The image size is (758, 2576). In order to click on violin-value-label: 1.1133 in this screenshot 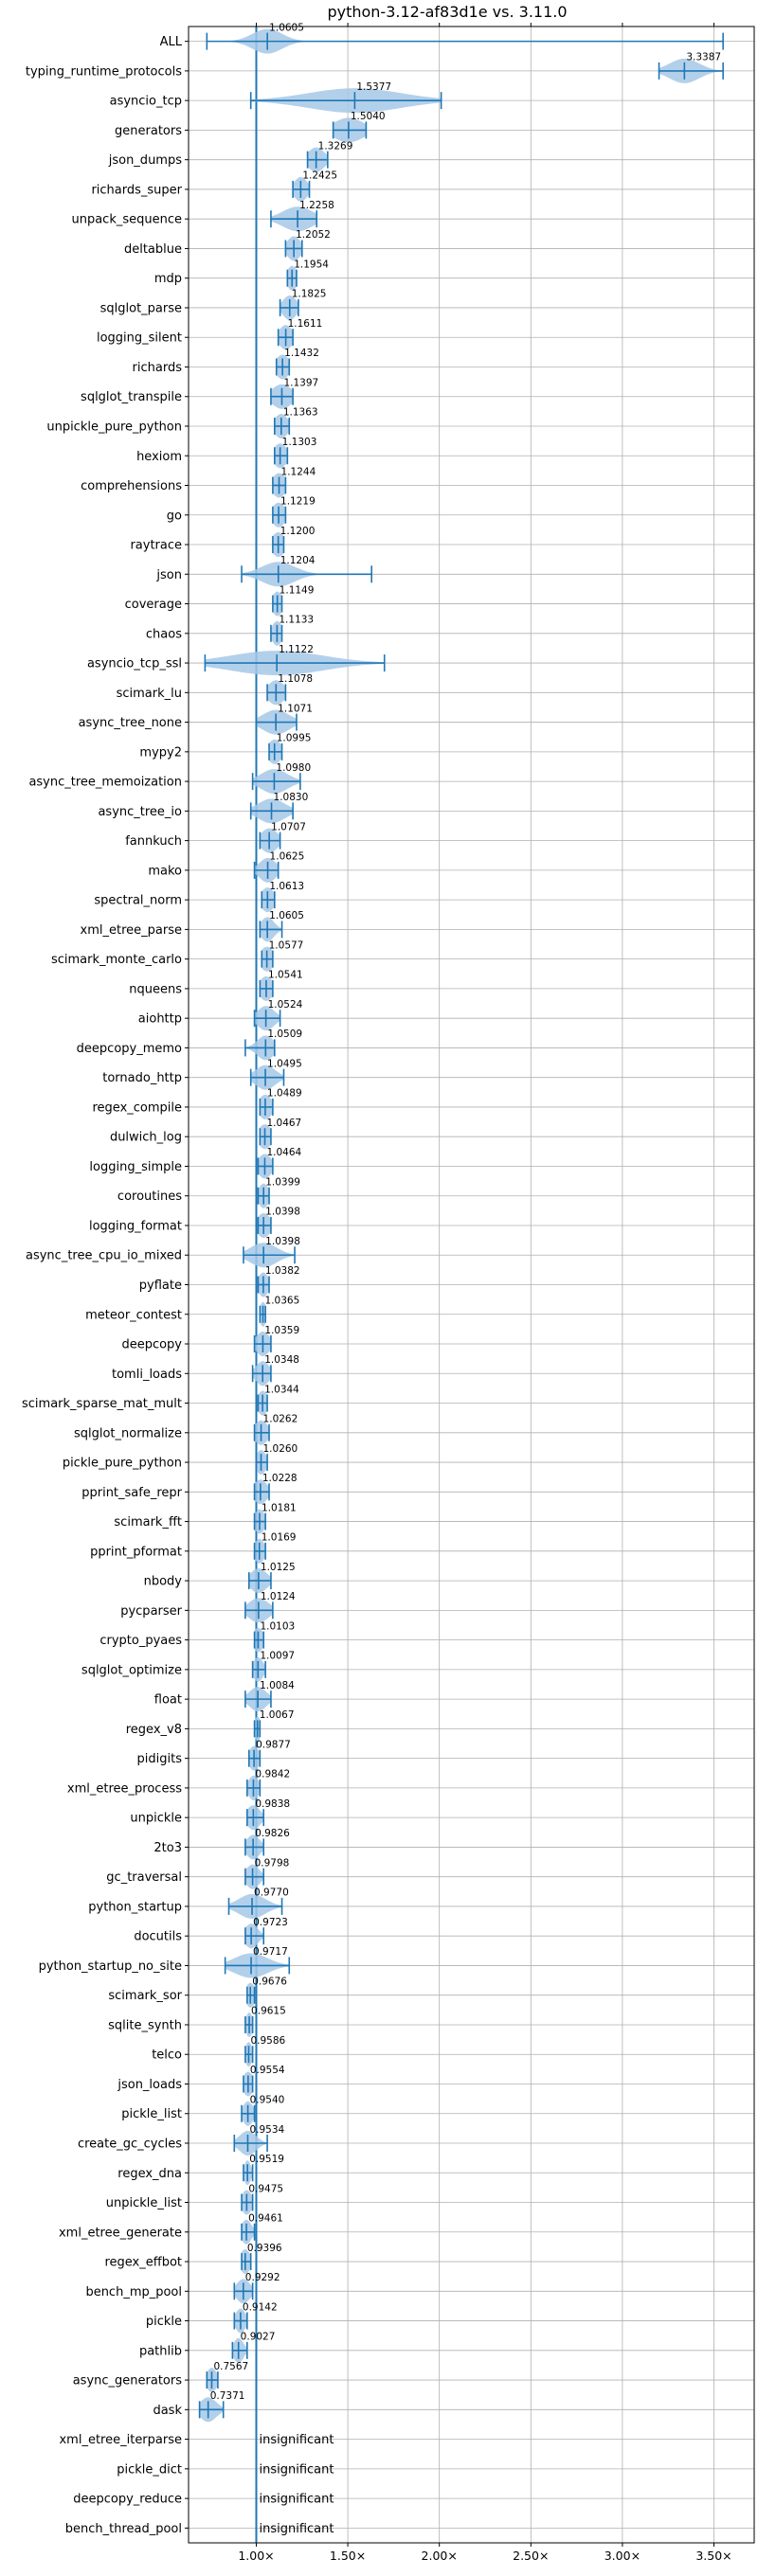, I will do `click(296, 620)`.